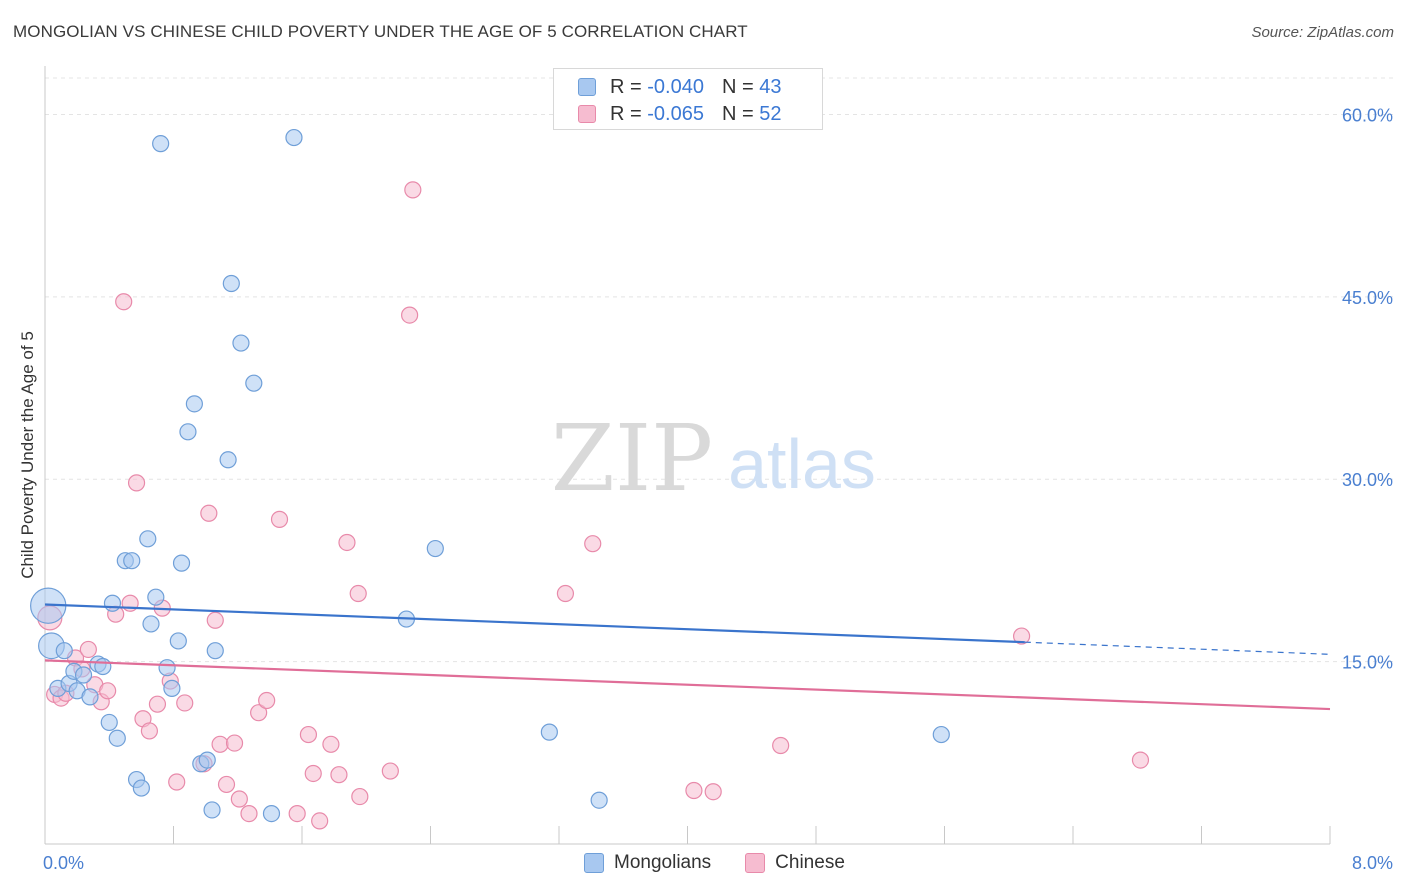 The width and height of the screenshot is (1406, 892). What do you see at coordinates (1367, 663) in the screenshot?
I see `y-tick-label: 15.0%` at bounding box center [1367, 663].